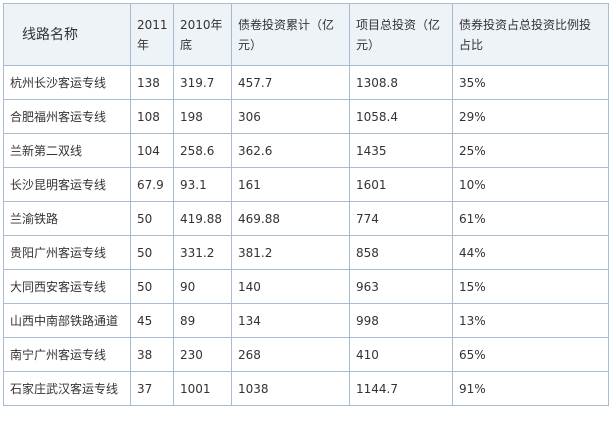 The height and width of the screenshot is (422, 611). Describe the element at coordinates (401, 34) in the screenshot. I see `header-cell: 项目总投资（亿元）` at that location.